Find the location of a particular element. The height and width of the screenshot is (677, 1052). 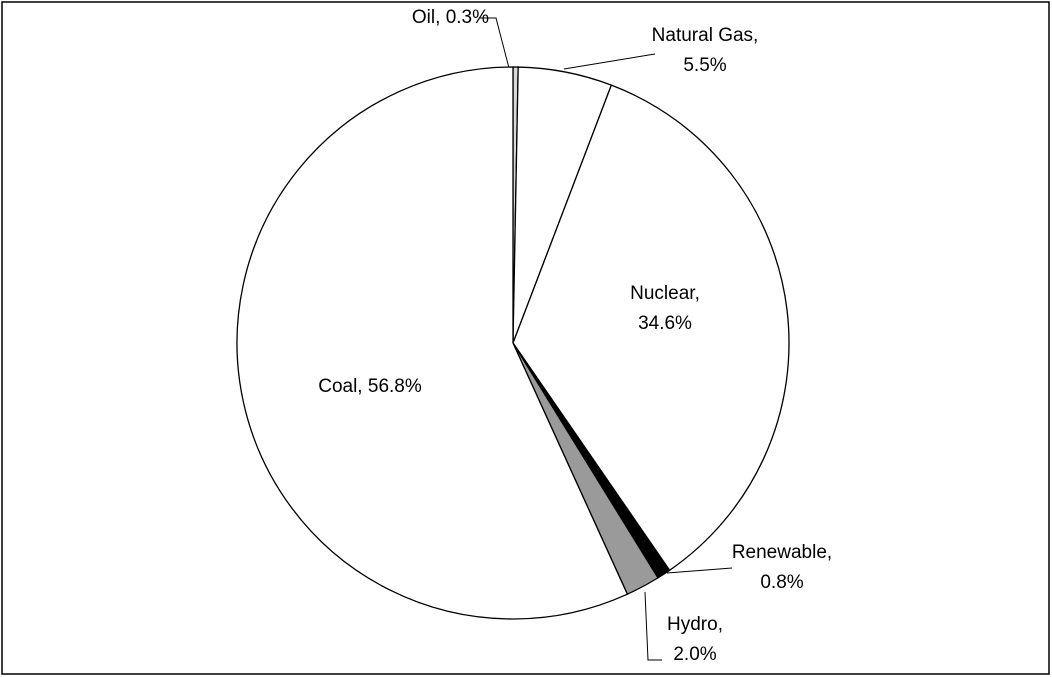

slice-label: Oil, 0.3% is located at coordinates (424, 18).